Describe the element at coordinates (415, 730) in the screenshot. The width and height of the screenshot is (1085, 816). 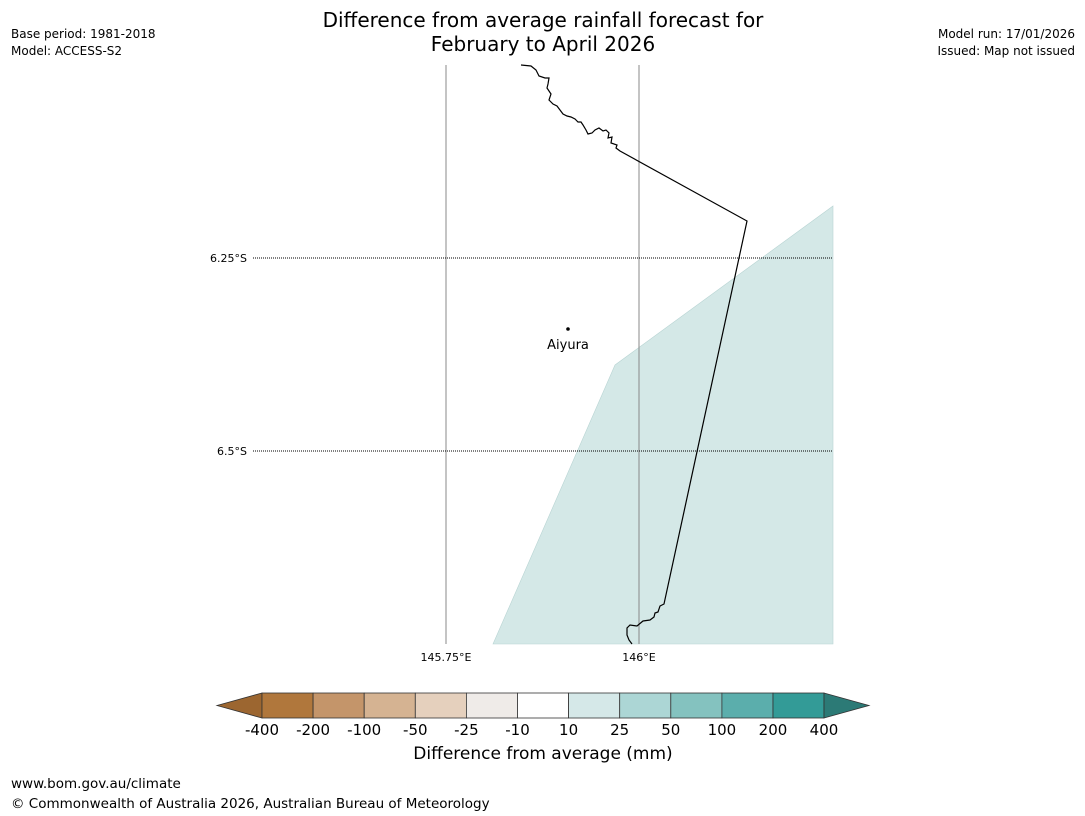
I see `colorbar-tick-label: -50` at that location.